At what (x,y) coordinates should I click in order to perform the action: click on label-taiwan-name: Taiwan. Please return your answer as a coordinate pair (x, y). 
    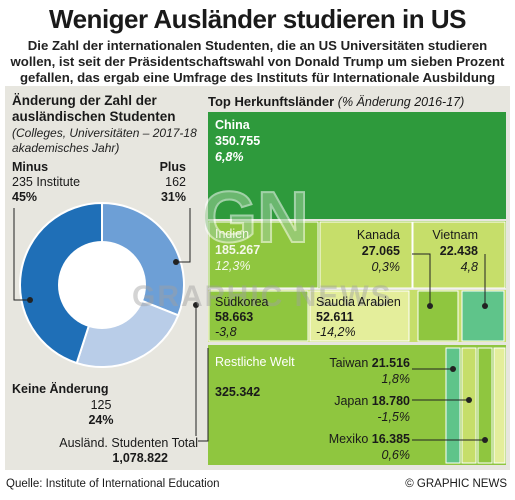
    Looking at the image, I should click on (349, 363).